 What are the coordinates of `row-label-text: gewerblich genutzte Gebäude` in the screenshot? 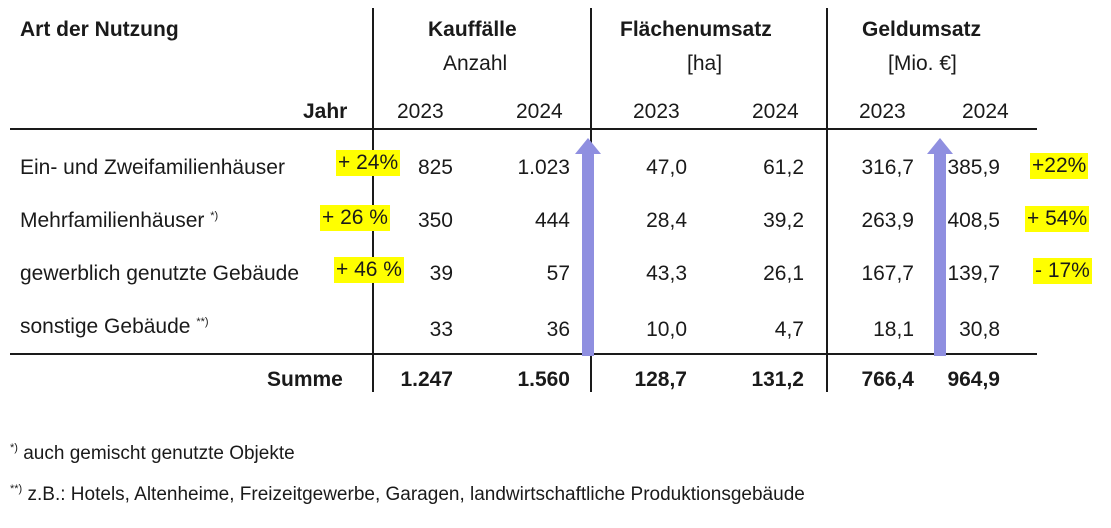 It's located at (160, 273).